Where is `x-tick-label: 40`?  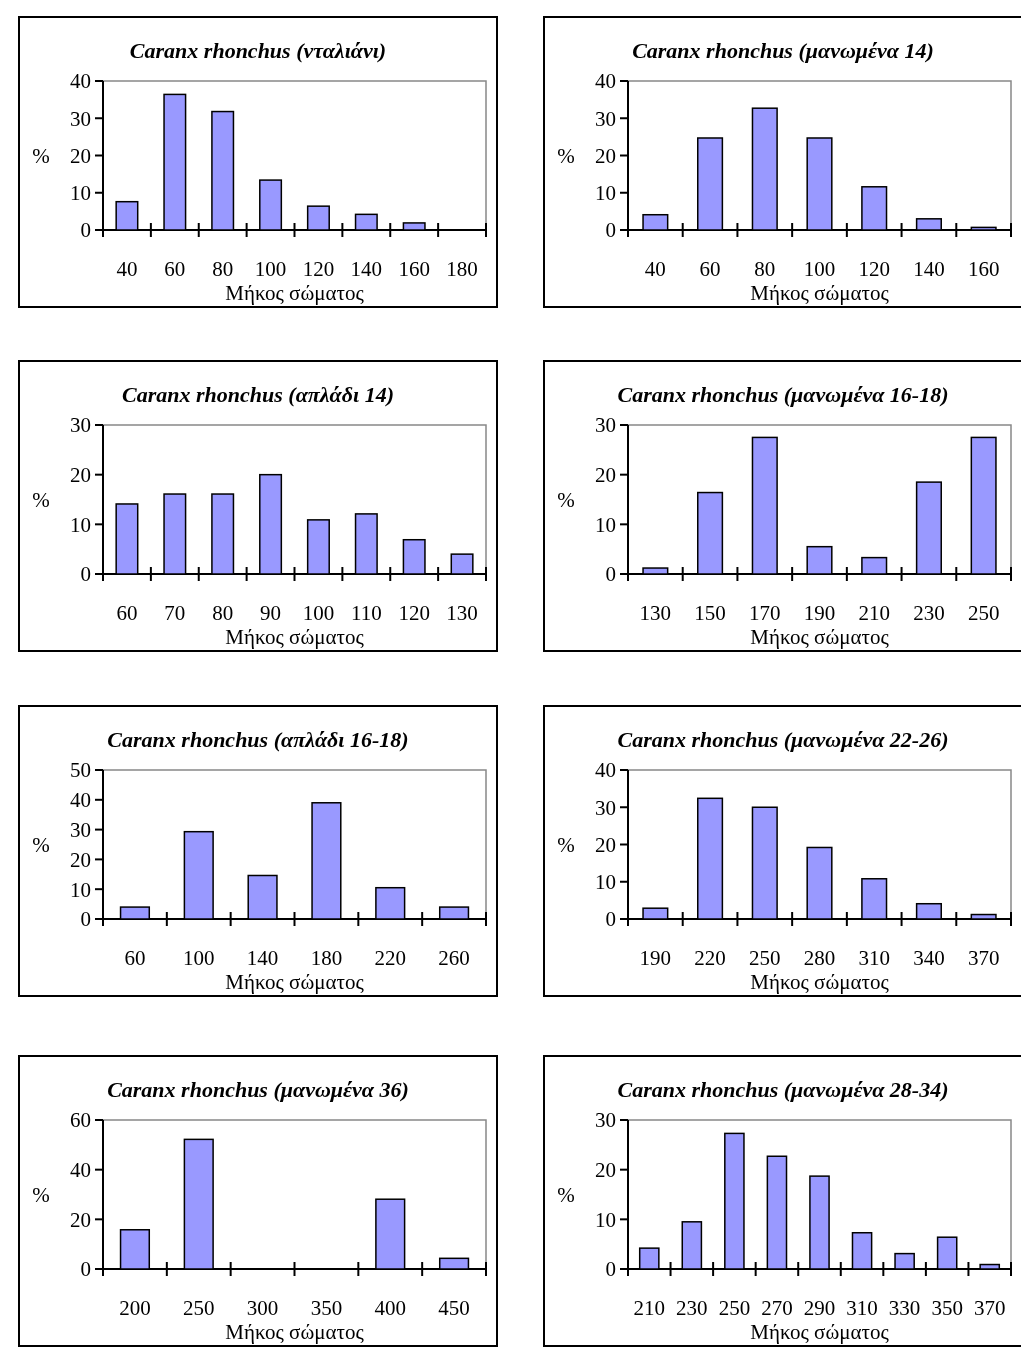
x-tick-label: 40 is located at coordinates (655, 269).